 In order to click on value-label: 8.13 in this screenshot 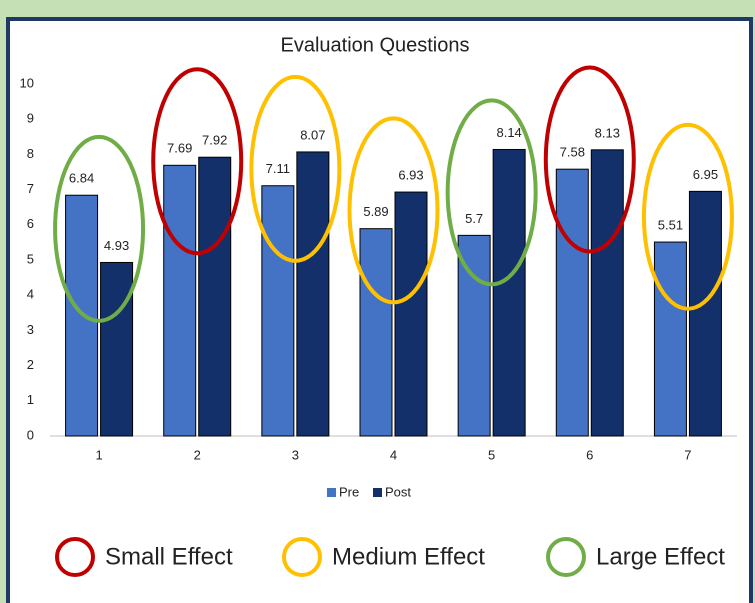, I will do `click(607, 132)`.